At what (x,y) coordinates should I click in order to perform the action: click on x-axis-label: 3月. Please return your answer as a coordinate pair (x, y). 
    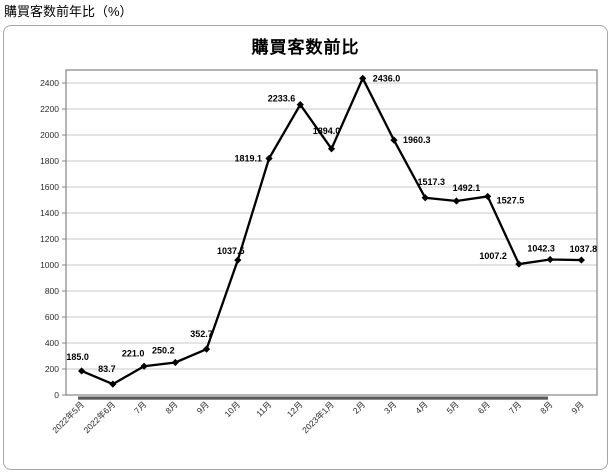
    Looking at the image, I should click on (390, 407).